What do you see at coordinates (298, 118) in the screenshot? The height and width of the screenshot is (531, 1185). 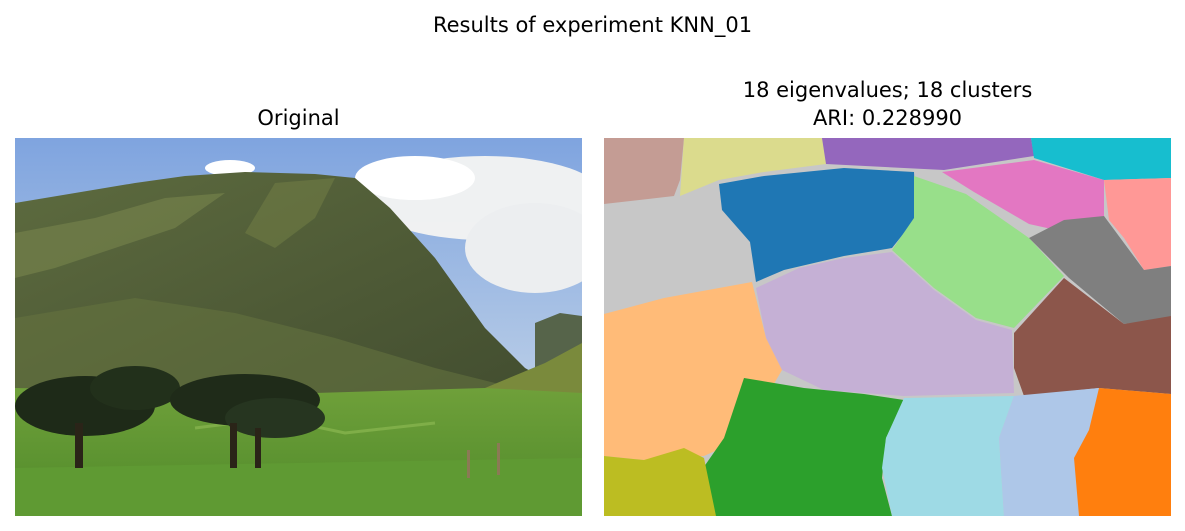 I see `original-panel-title: Original` at bounding box center [298, 118].